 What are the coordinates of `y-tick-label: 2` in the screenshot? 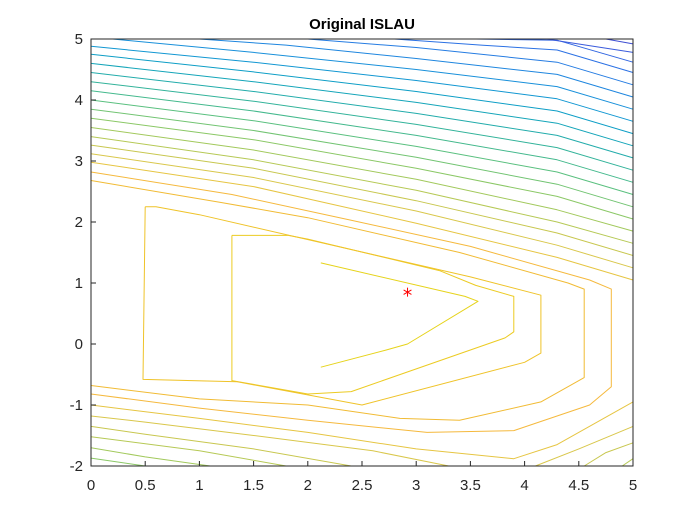 It's located at (79, 222).